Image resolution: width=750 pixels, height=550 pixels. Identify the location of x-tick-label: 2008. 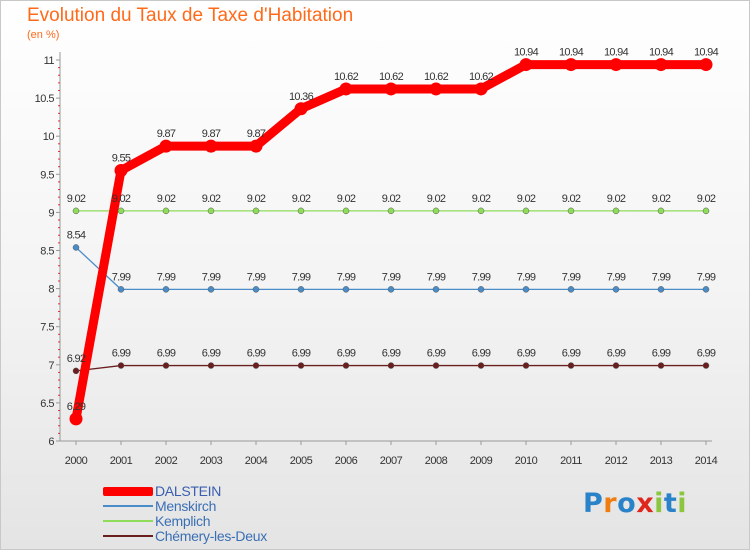
(436, 461).